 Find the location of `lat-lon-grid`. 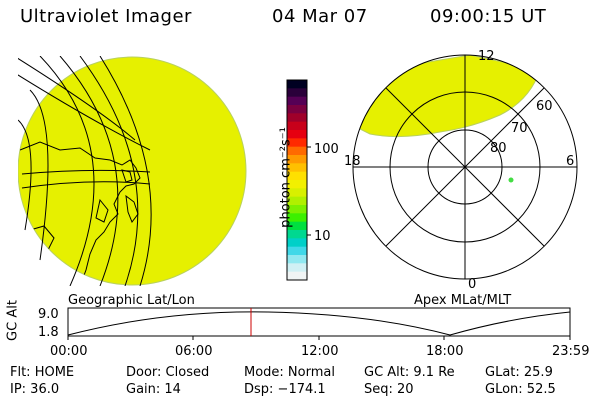

lat-lon-grid is located at coordinates (85, 171).